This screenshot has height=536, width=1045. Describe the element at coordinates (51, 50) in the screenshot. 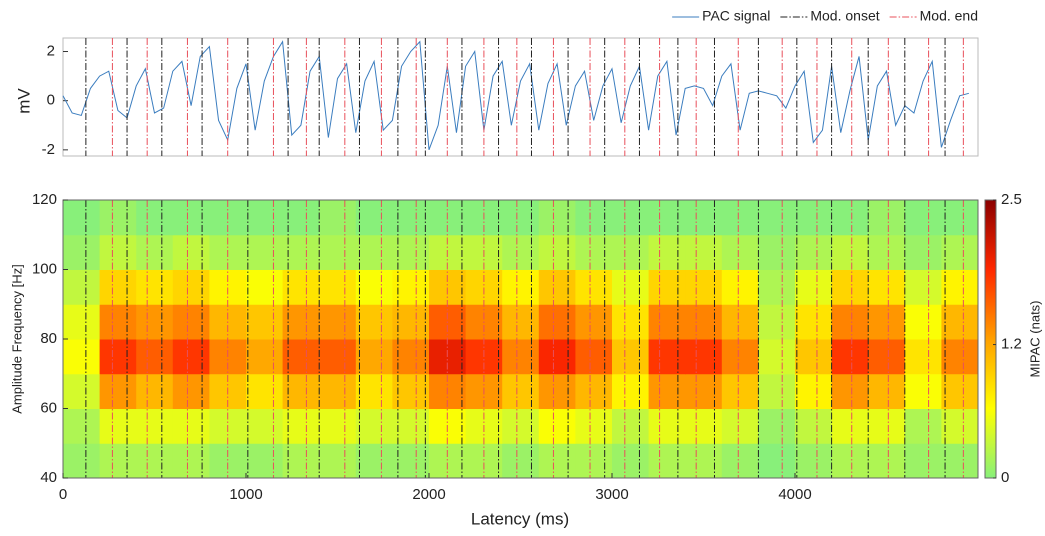

I see `y-tick-label: 2` at that location.